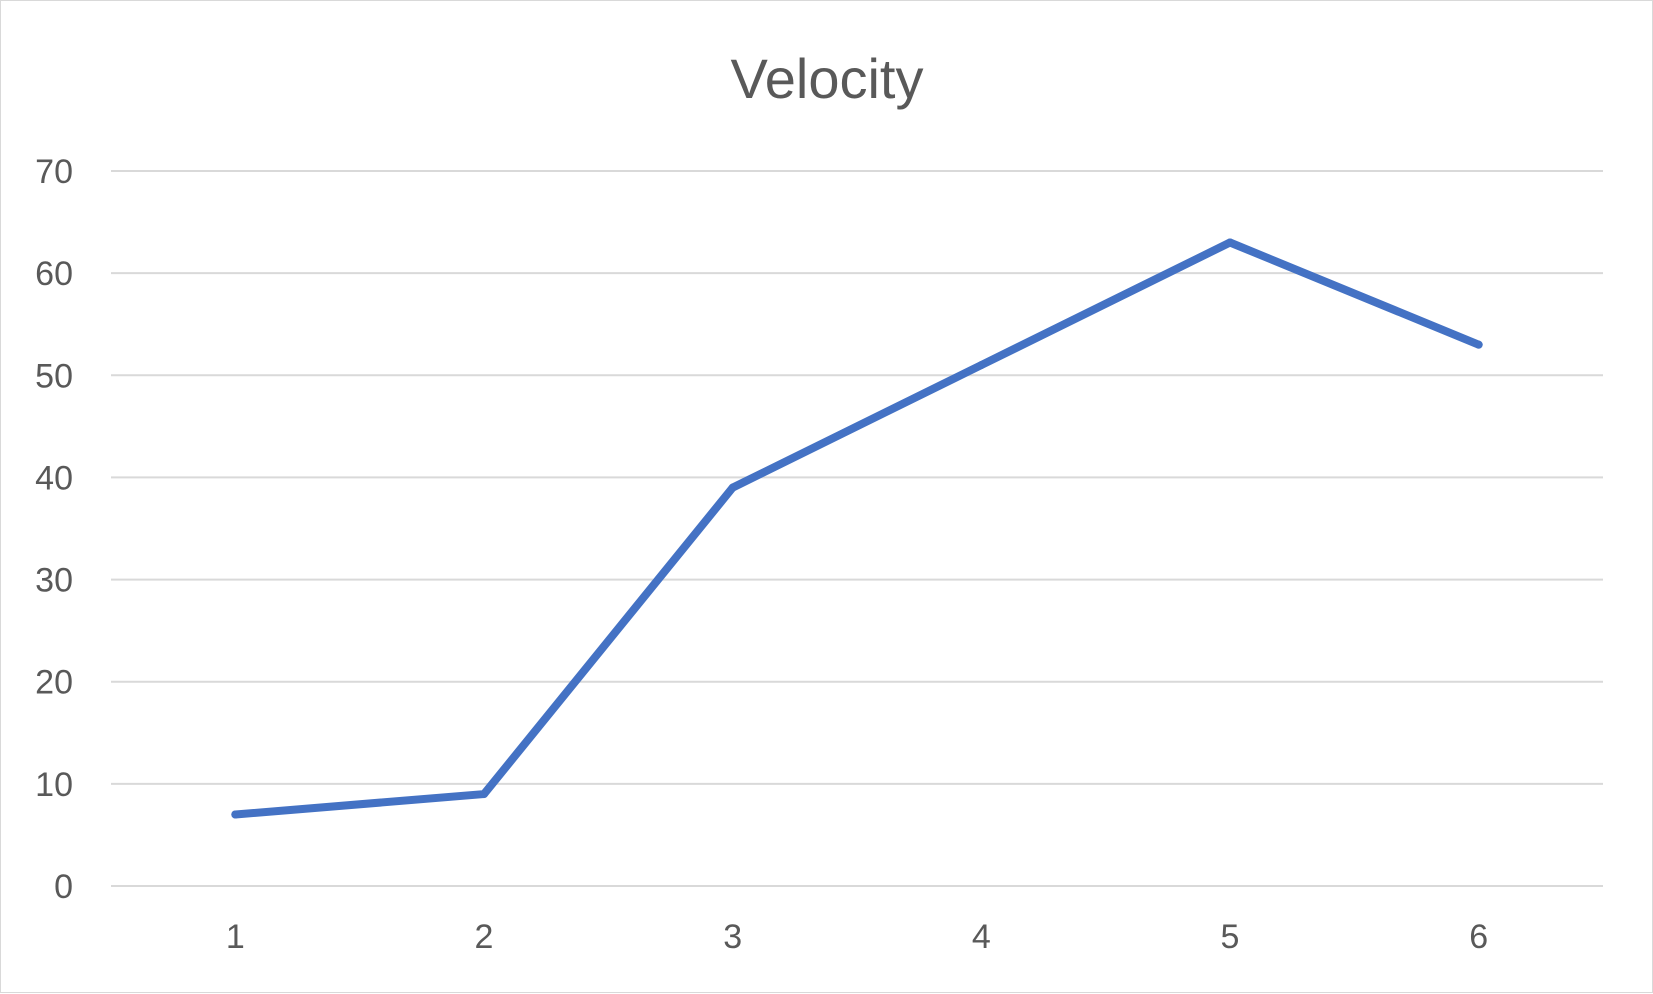 The width and height of the screenshot is (1653, 994). What do you see at coordinates (63, 887) in the screenshot?
I see `y-tick-label: 0` at bounding box center [63, 887].